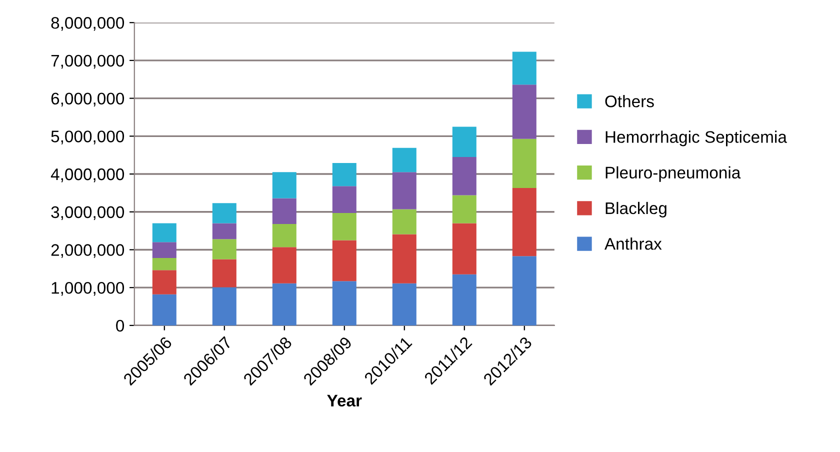 This screenshot has height=452, width=840. Describe the element at coordinates (673, 174) in the screenshot. I see `legend-label: Pleuro-pneumonia` at that location.